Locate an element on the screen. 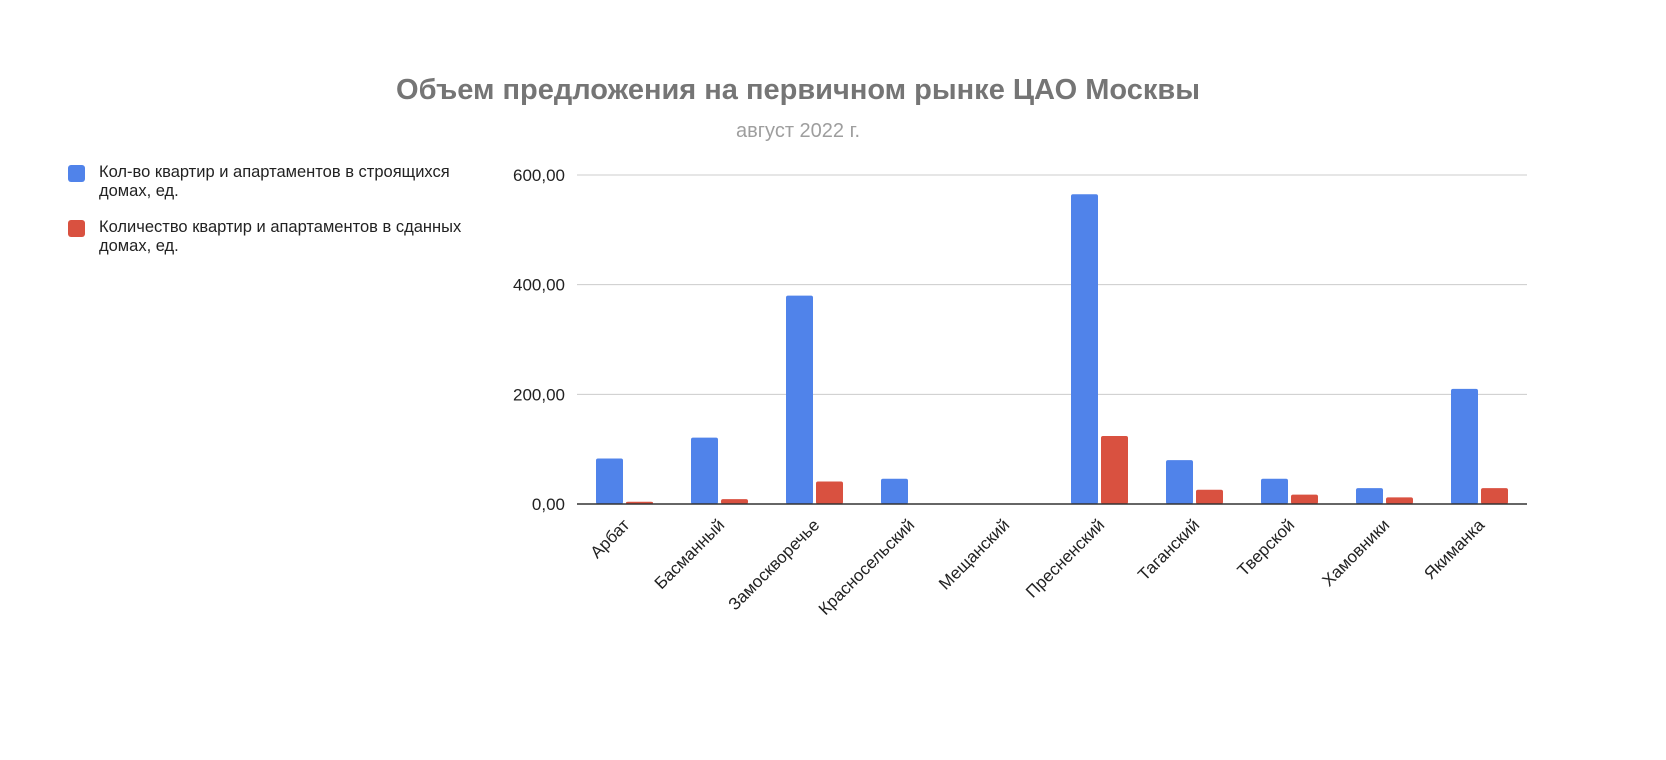  y-tick-label-3: 600,00 is located at coordinates (539, 175).